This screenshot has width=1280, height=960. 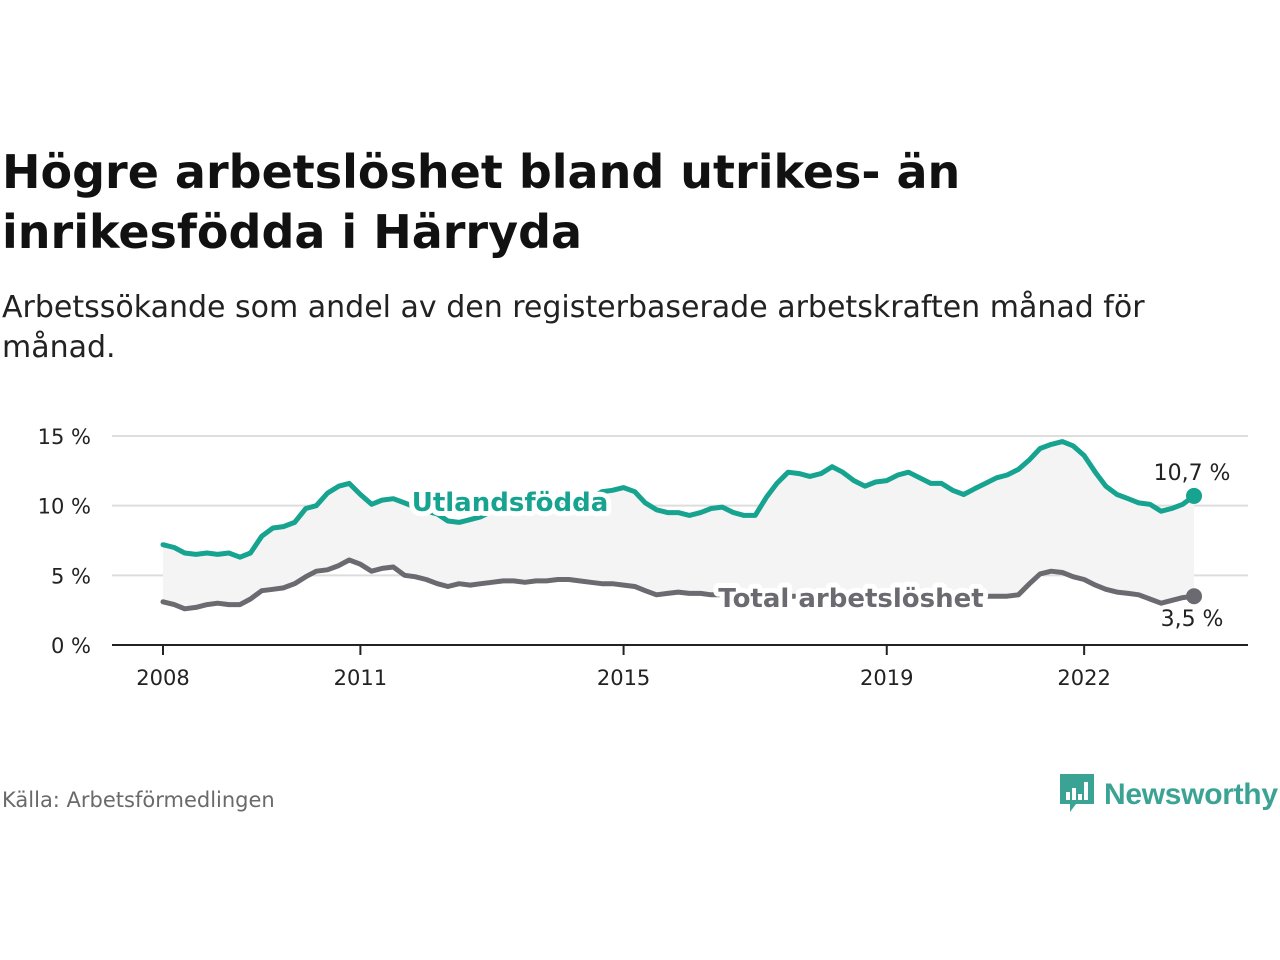 I want to click on end-label-utlandsfodda: 10,7 %, so click(x=1192, y=473).